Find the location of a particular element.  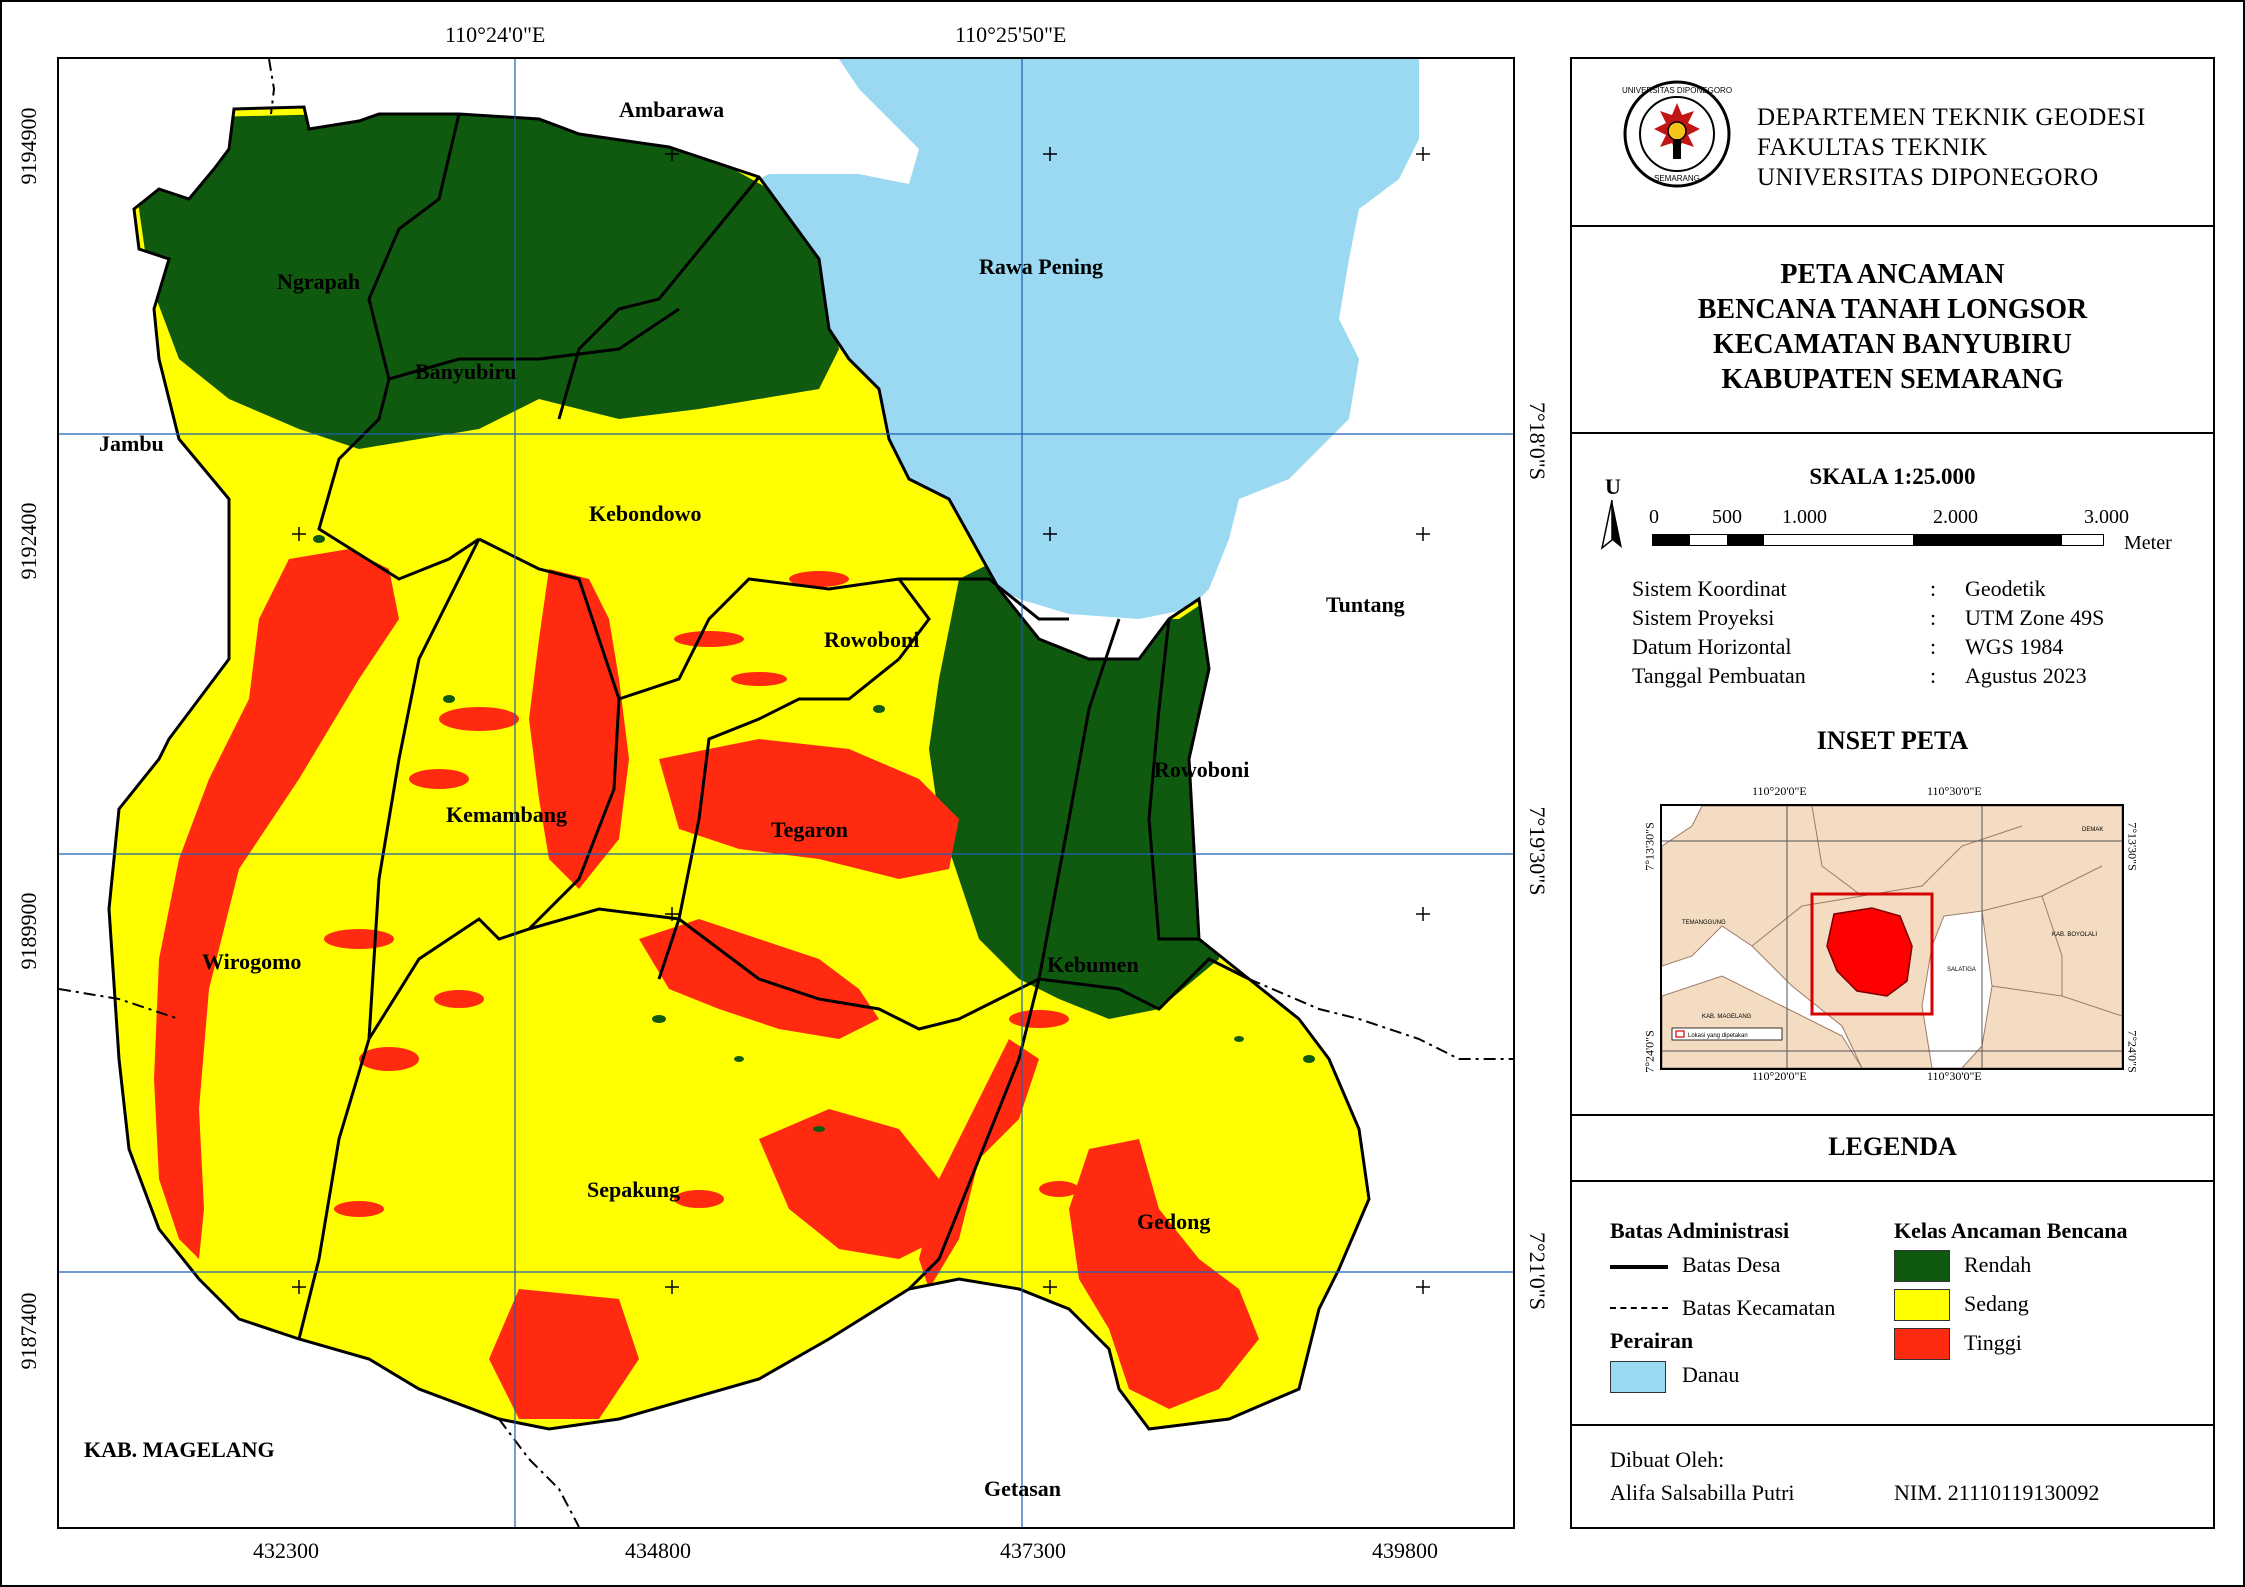

label-tuntang: Tuntang is located at coordinates (1365, 604).